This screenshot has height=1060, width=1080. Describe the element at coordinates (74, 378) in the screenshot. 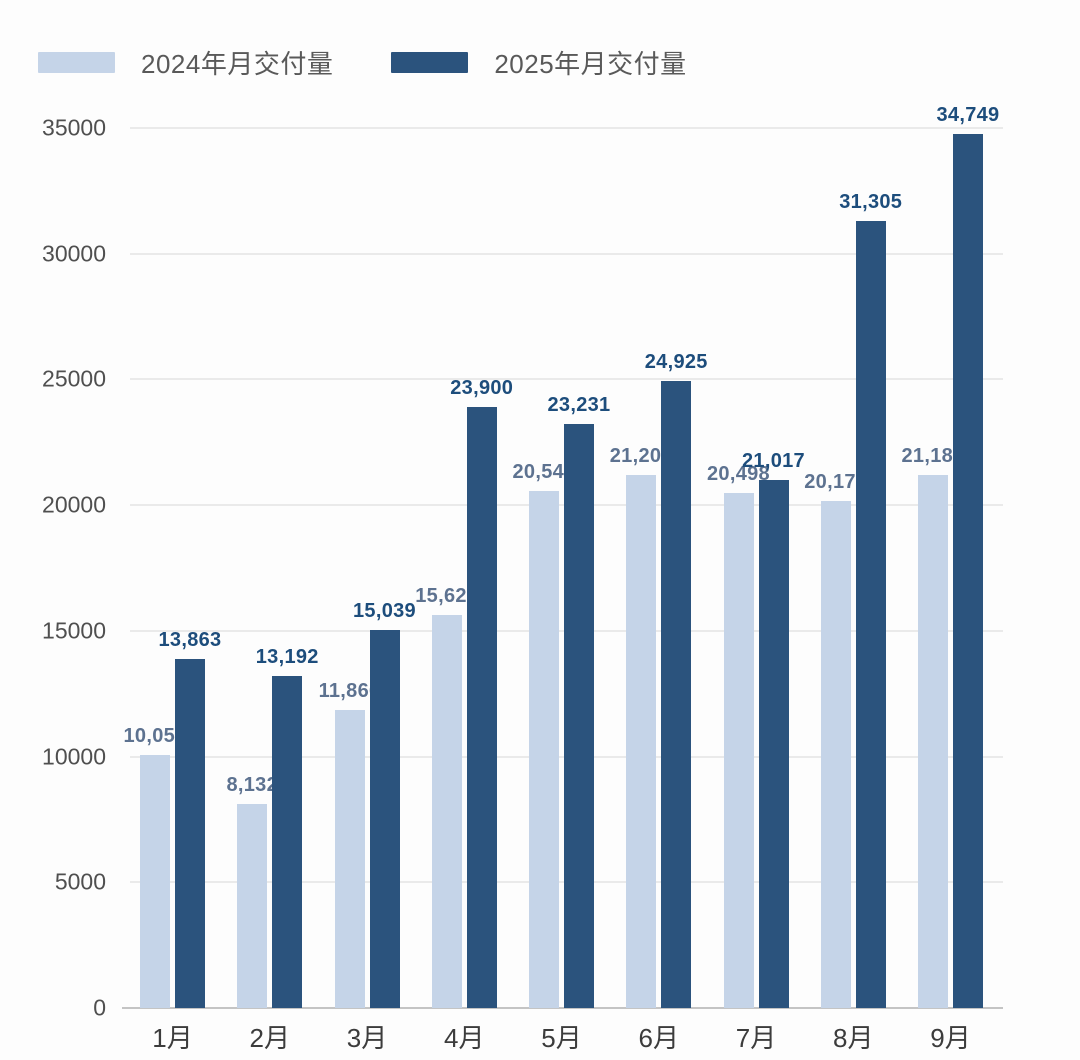

I see `y-tick-label: 25000` at that location.